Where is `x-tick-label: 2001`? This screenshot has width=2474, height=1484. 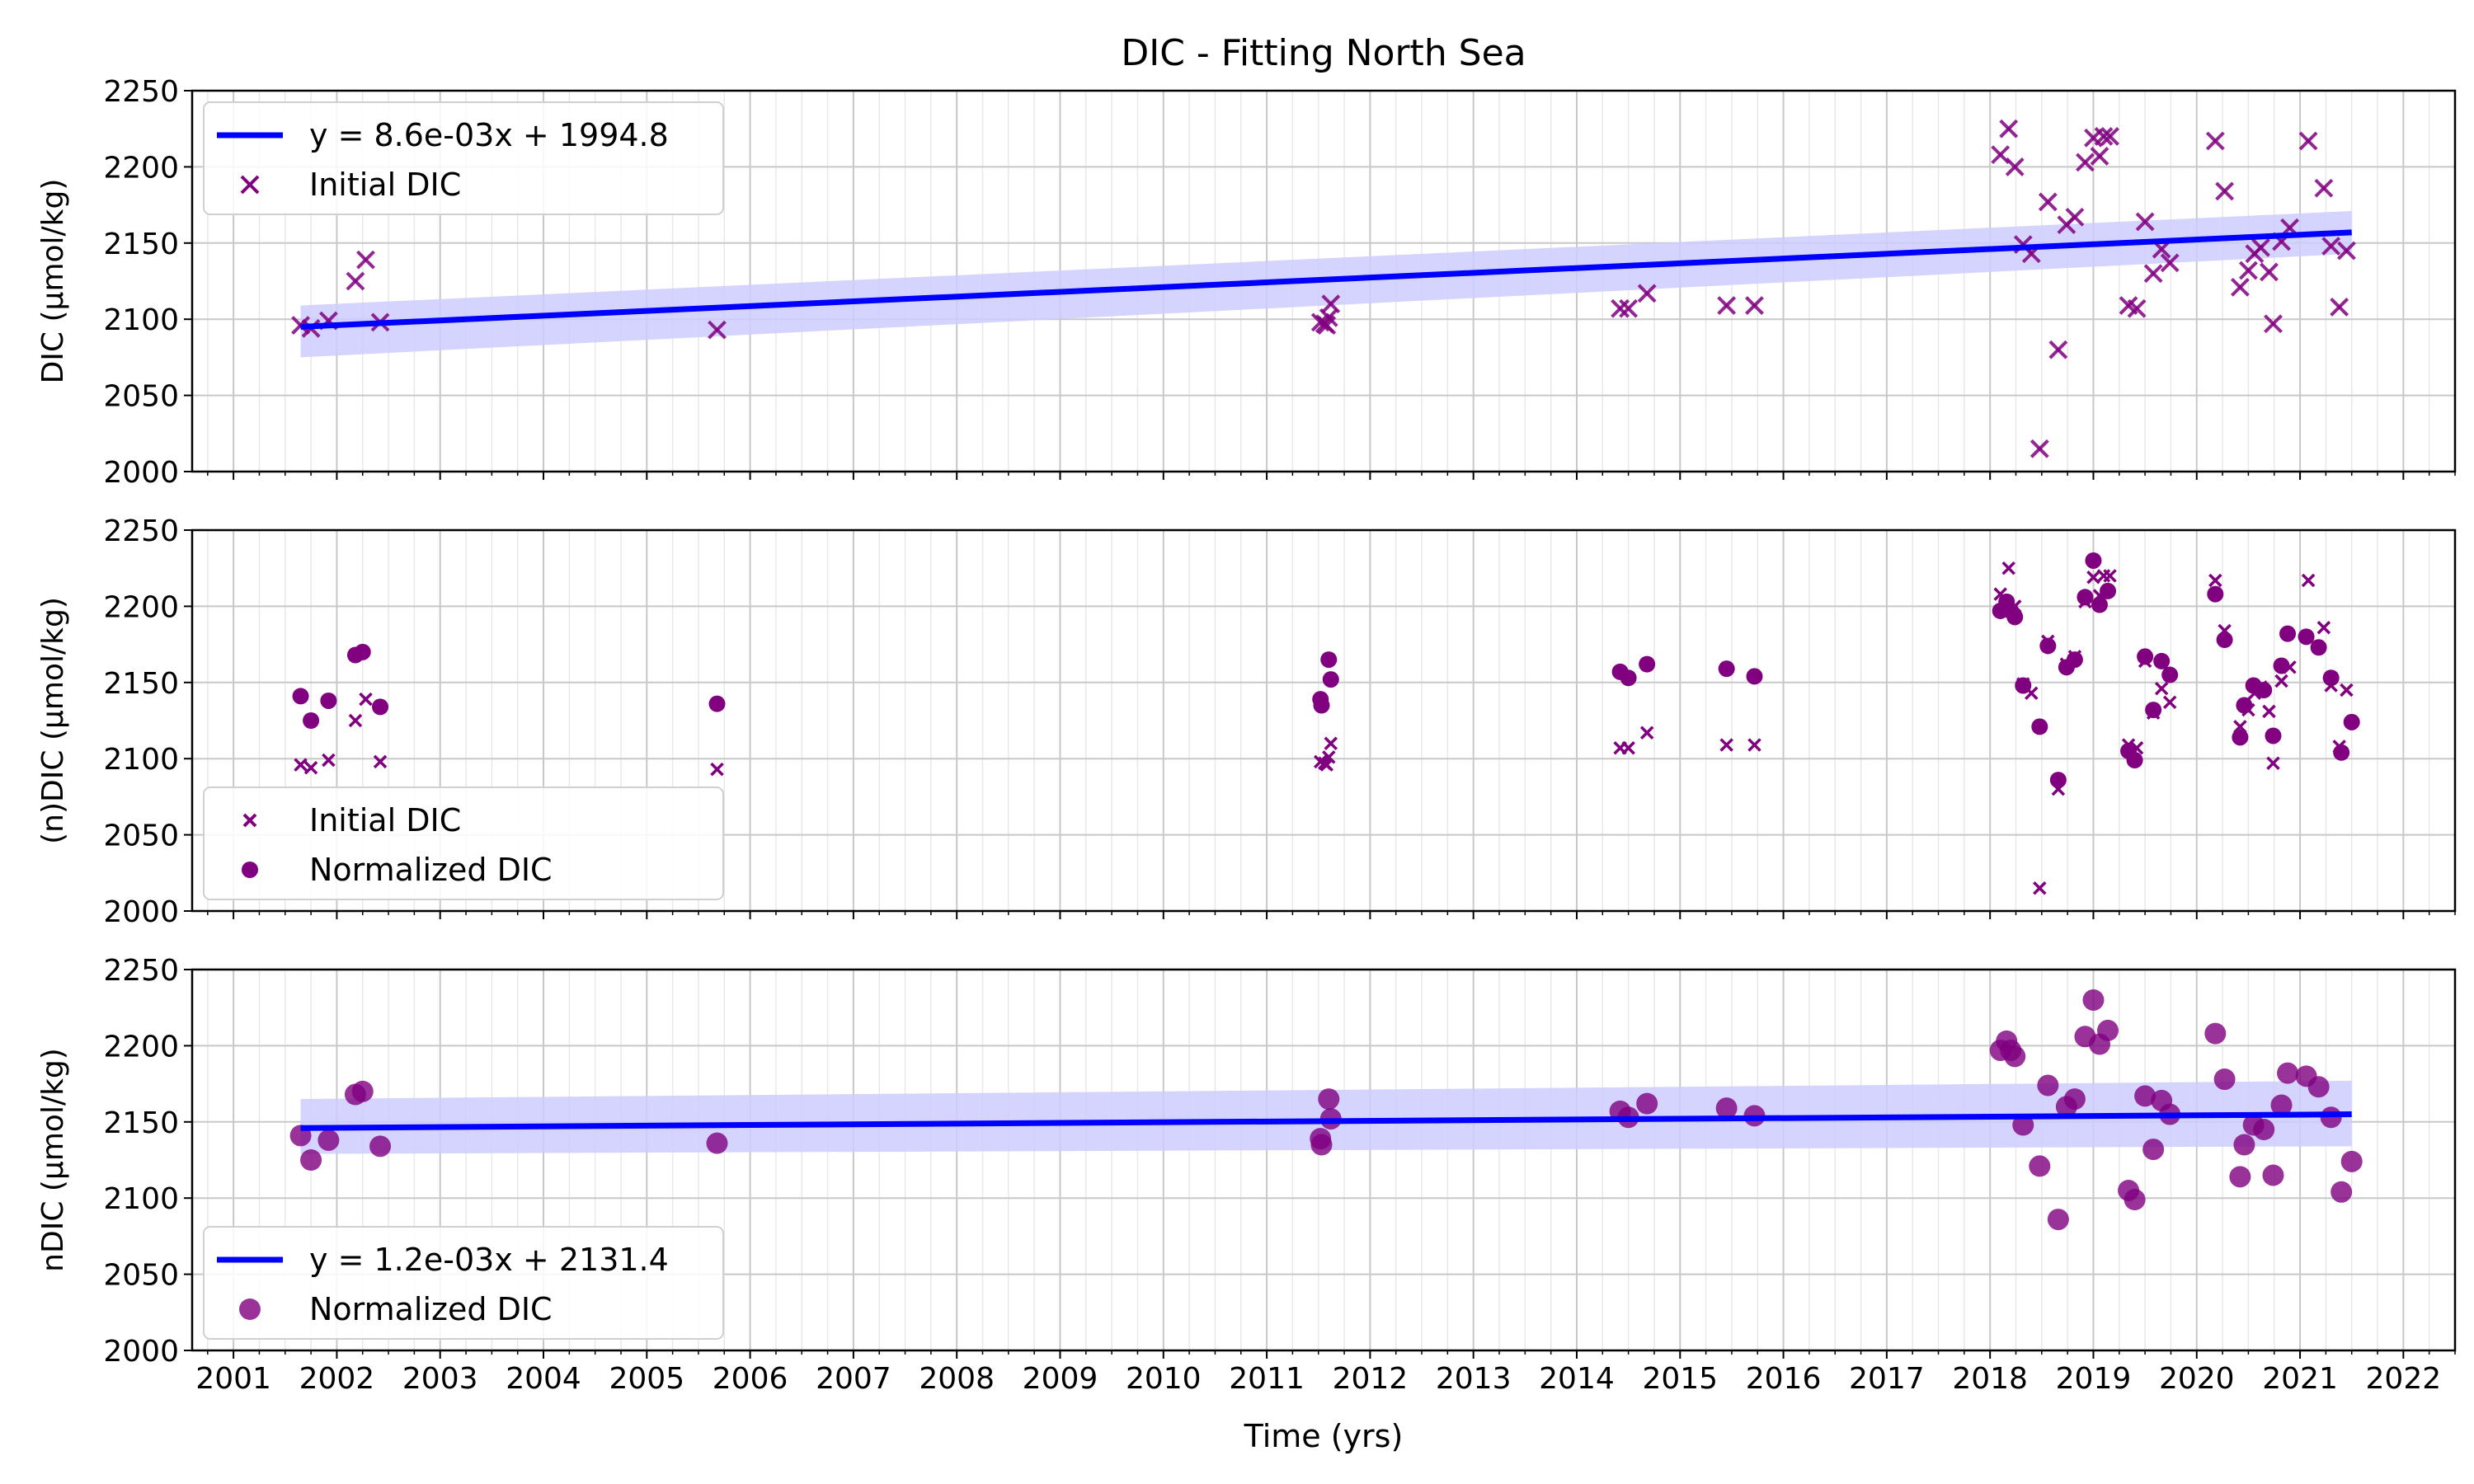
x-tick-label: 2001 is located at coordinates (233, 1379).